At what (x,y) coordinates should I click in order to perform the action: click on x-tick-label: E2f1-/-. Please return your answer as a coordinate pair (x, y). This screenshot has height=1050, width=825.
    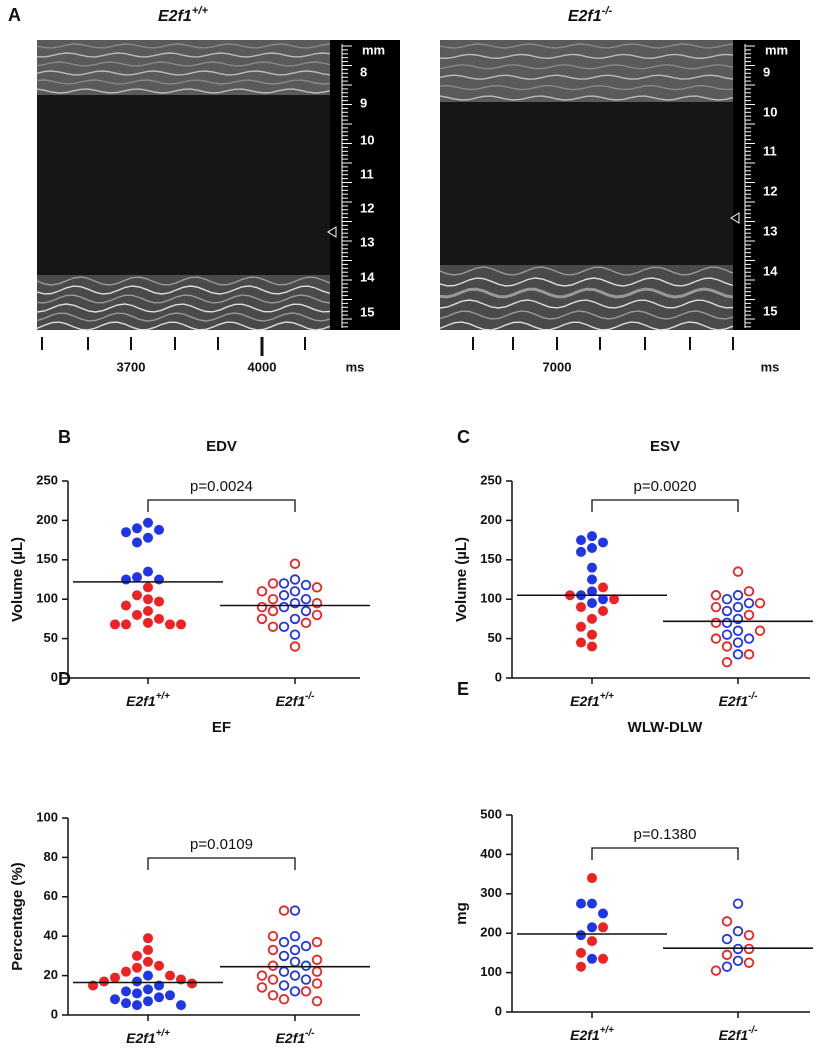
    Looking at the image, I should click on (295, 700).